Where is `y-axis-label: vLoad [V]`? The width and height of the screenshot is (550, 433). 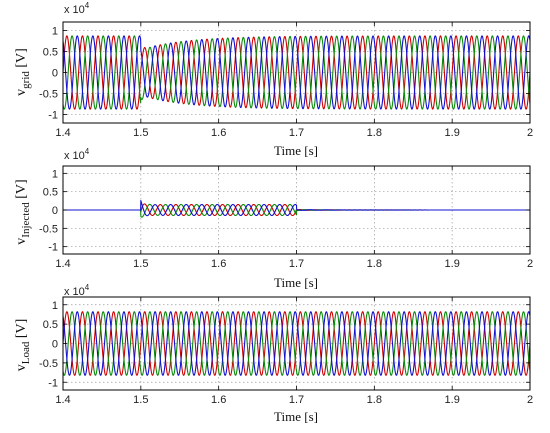
y-axis-label: vLoad [V] is located at coordinates (23, 345).